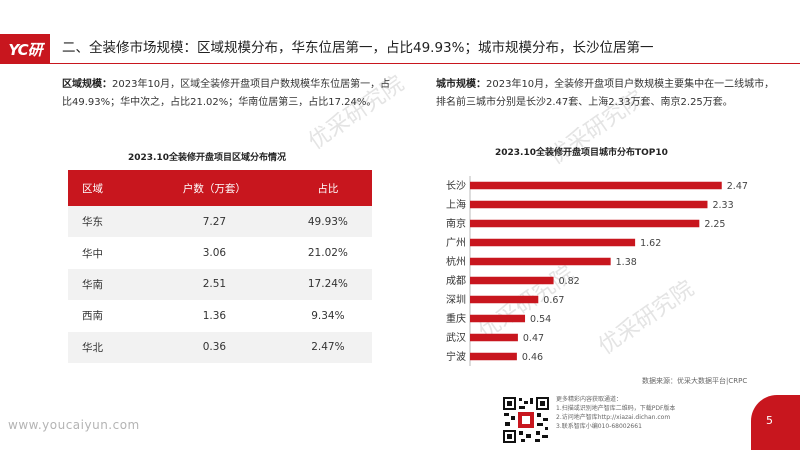 This screenshot has height=450, width=800. Describe the element at coordinates (107, 188) in the screenshot. I see `table-header-cell: 区域` at that location.